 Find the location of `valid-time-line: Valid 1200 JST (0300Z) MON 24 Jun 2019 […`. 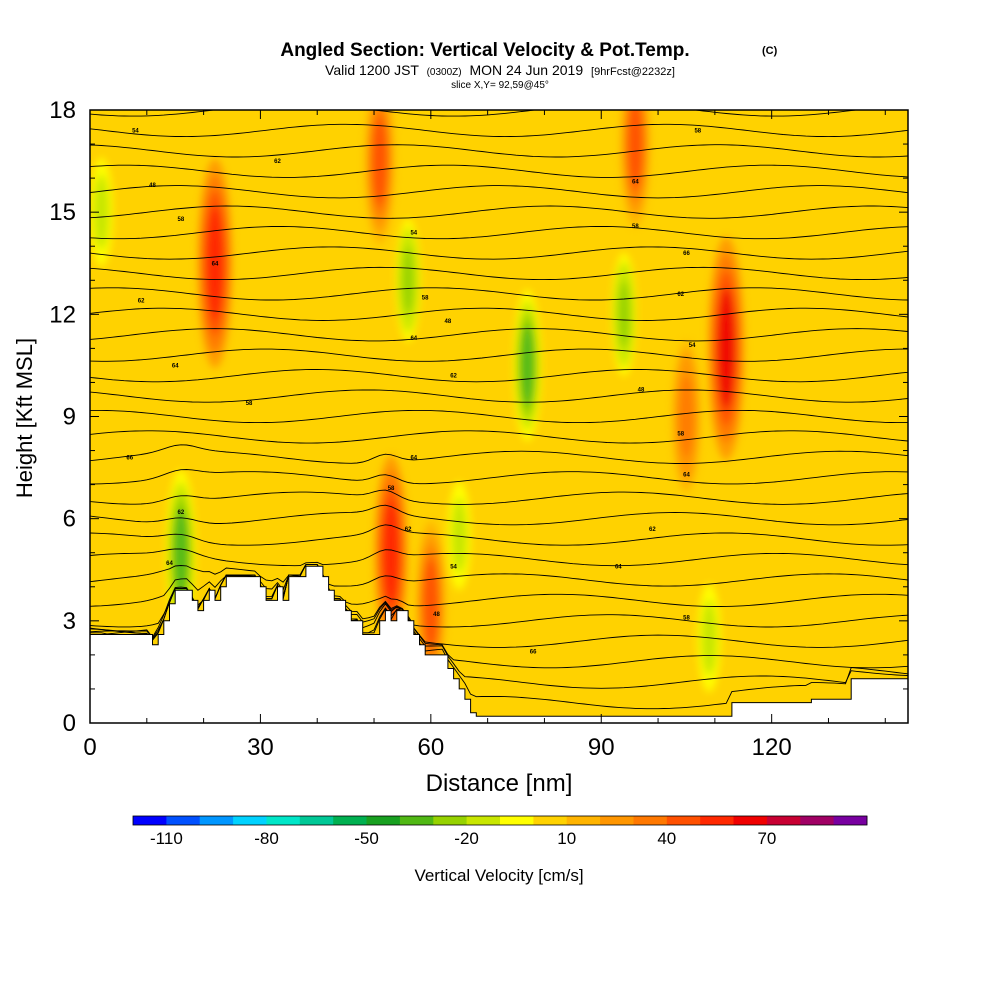

valid-time-line: Valid 1200 JST (0300Z) MON 24 Jun 2019 [… is located at coordinates (500, 70).